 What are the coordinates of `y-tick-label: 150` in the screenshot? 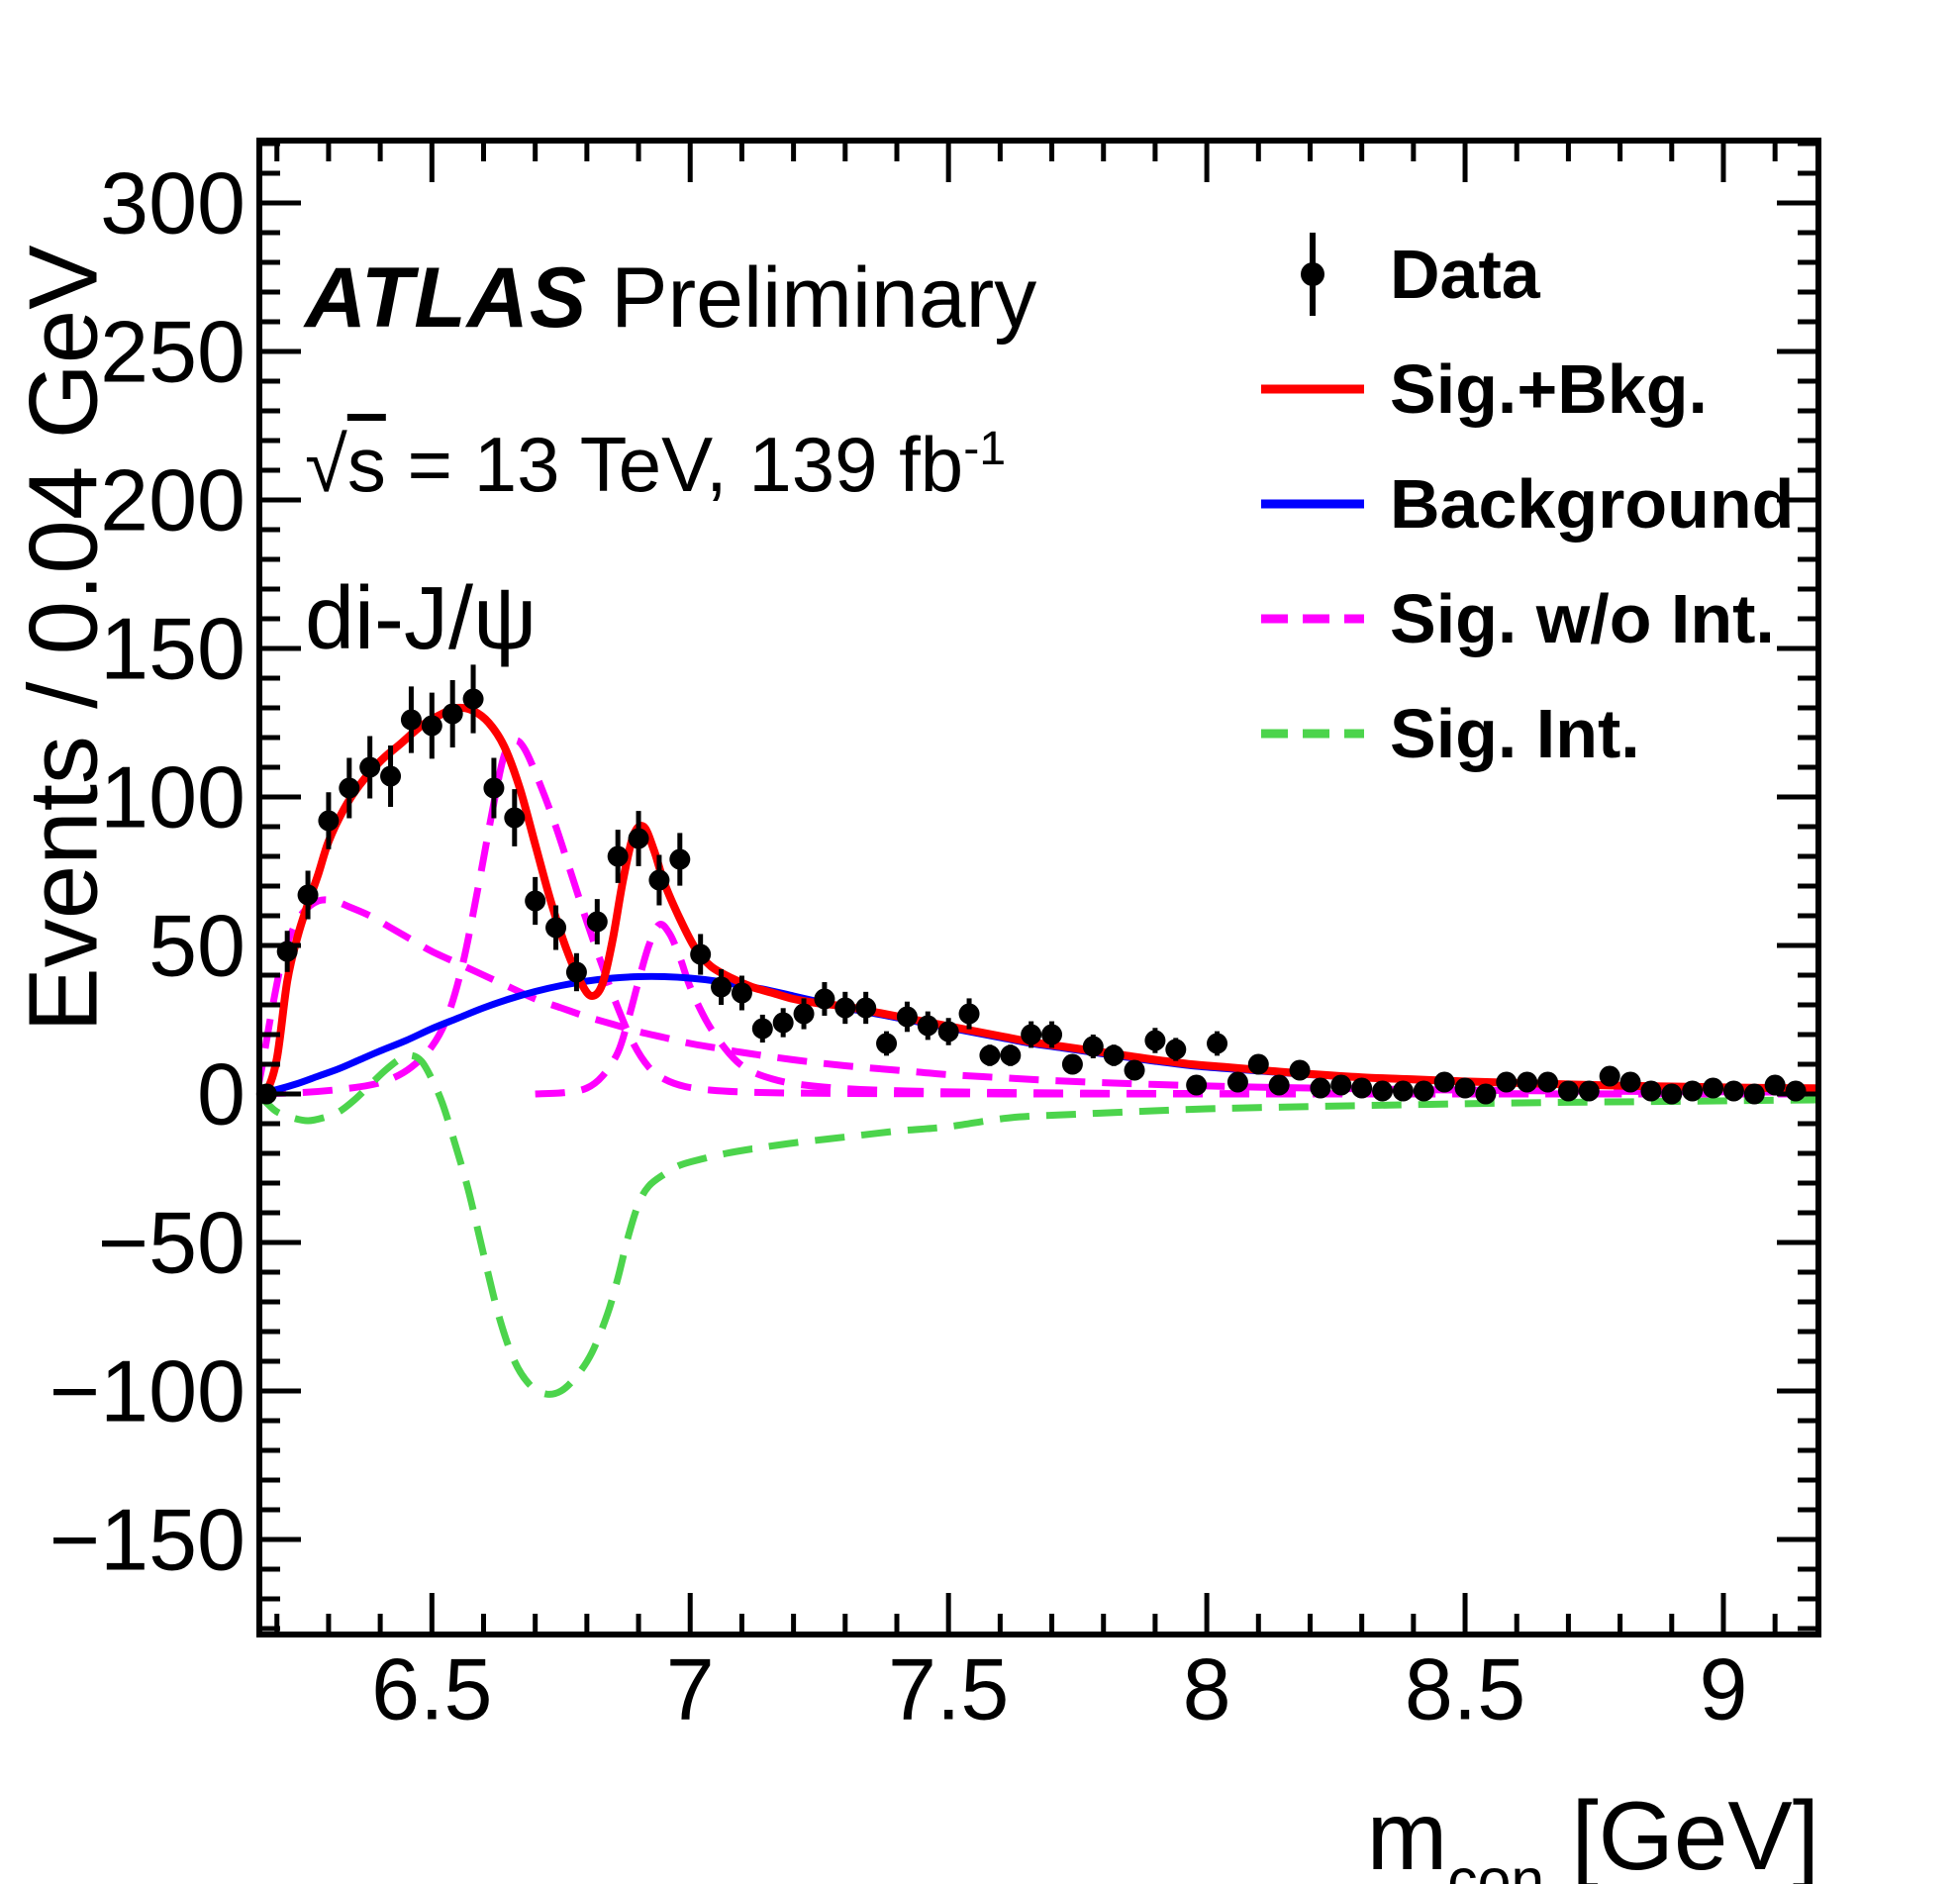 It's located at (172, 649).